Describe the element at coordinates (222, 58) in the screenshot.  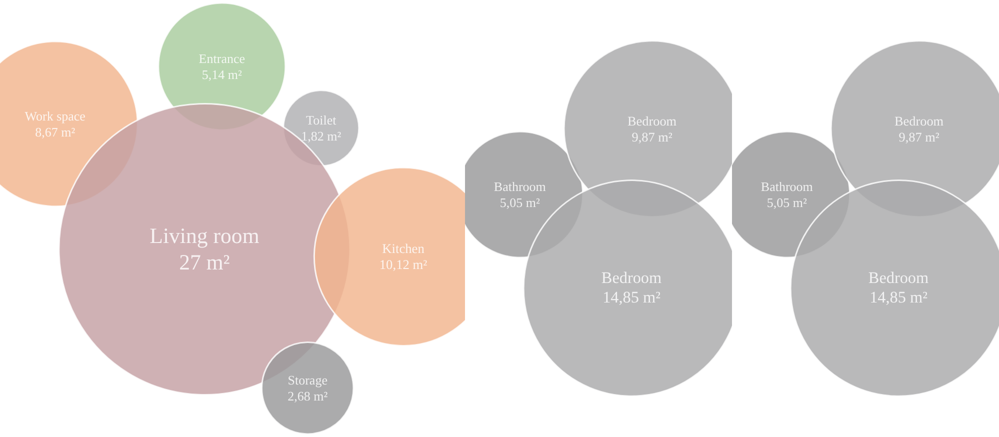
I see `category-label: Entrance` at that location.